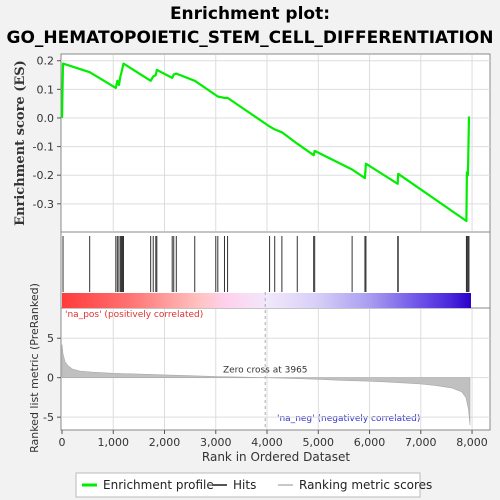  I want to click on es-tick-label: -0.2, so click(43, 175).